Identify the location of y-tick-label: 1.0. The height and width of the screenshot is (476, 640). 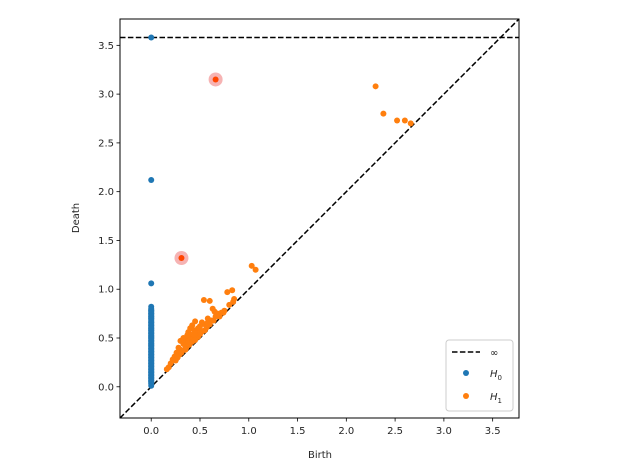
(106, 290).